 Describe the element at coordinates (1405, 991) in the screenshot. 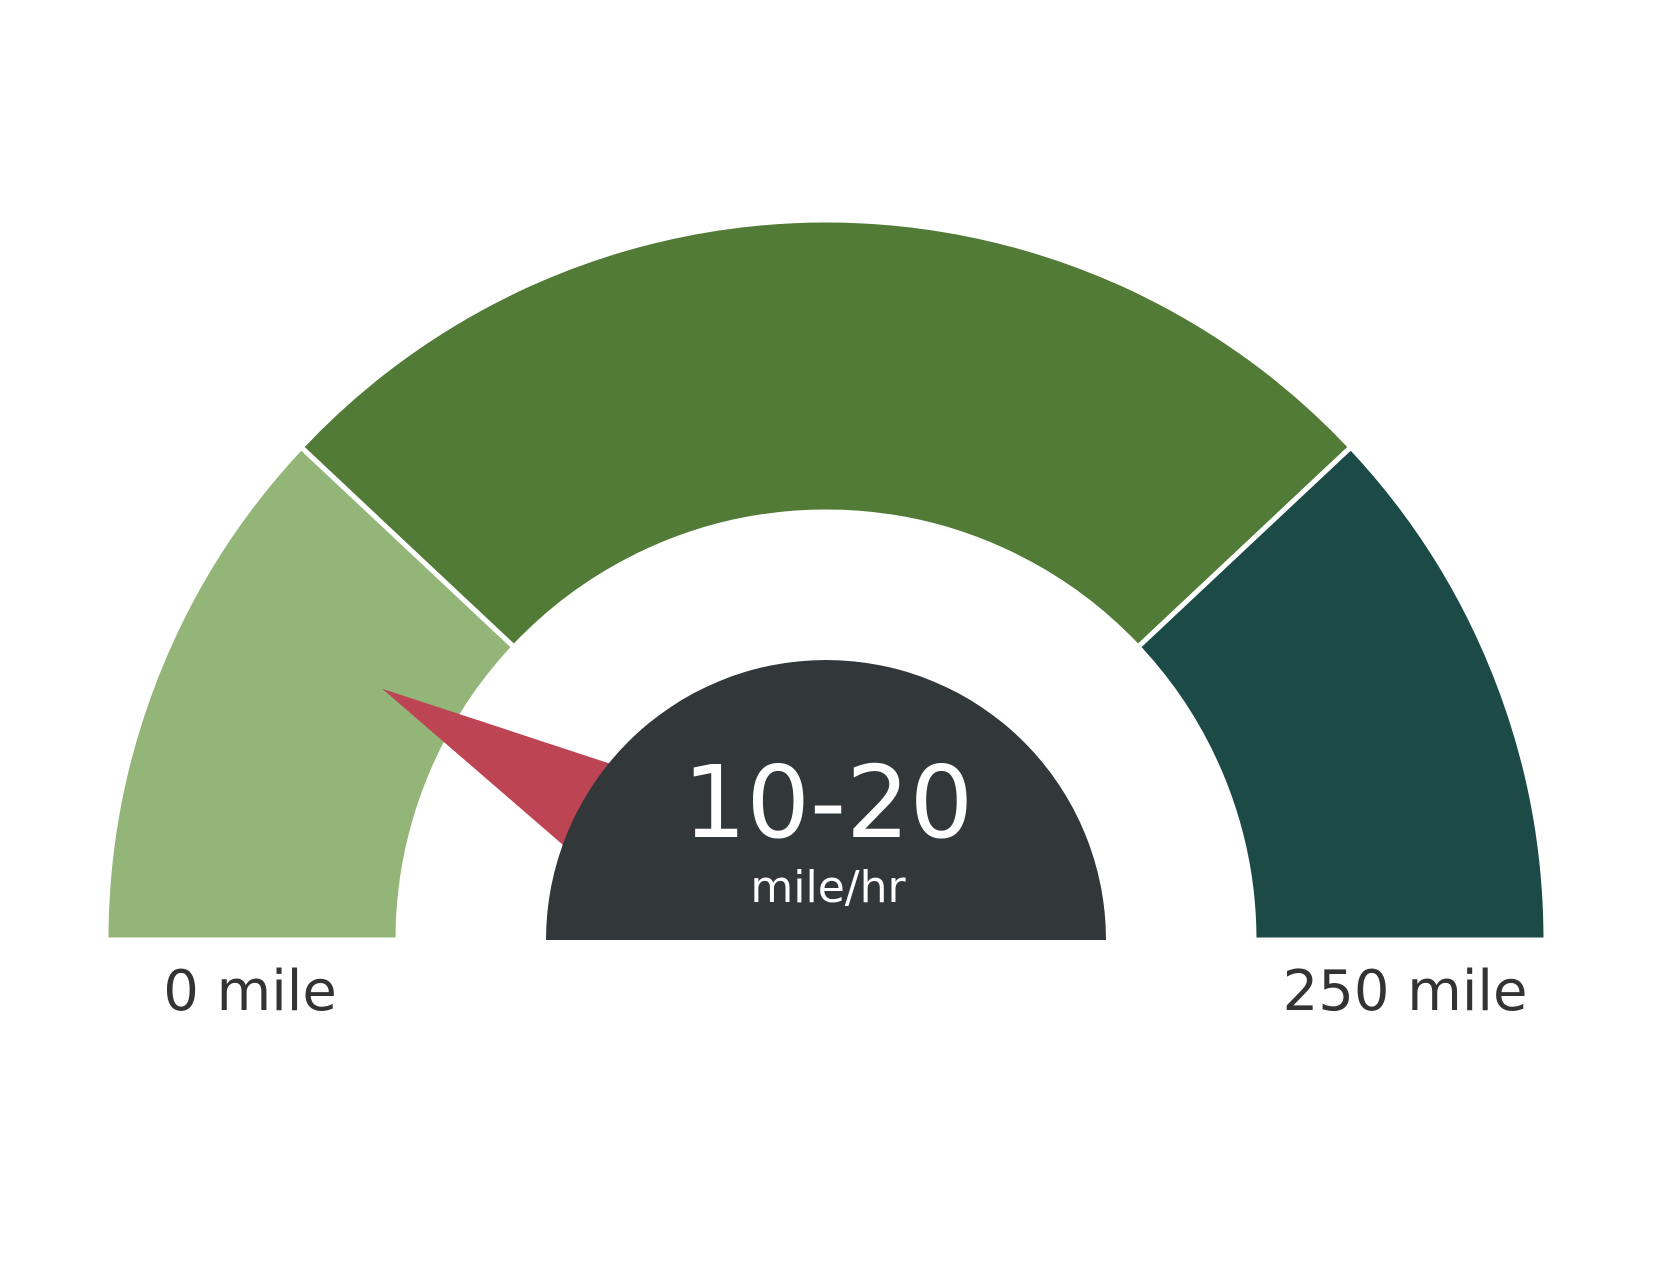

I see `gauge-max-label: 250 mile` at that location.